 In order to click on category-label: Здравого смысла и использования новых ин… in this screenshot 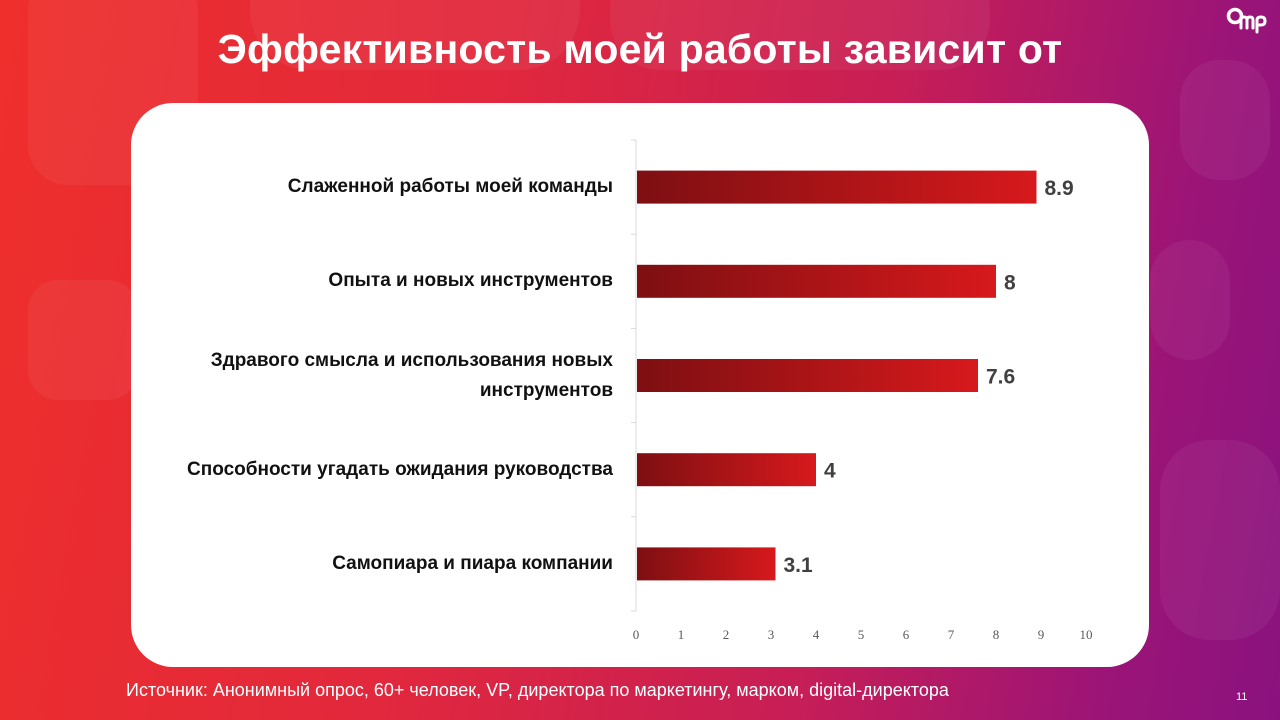, I will do `click(411, 375)`.